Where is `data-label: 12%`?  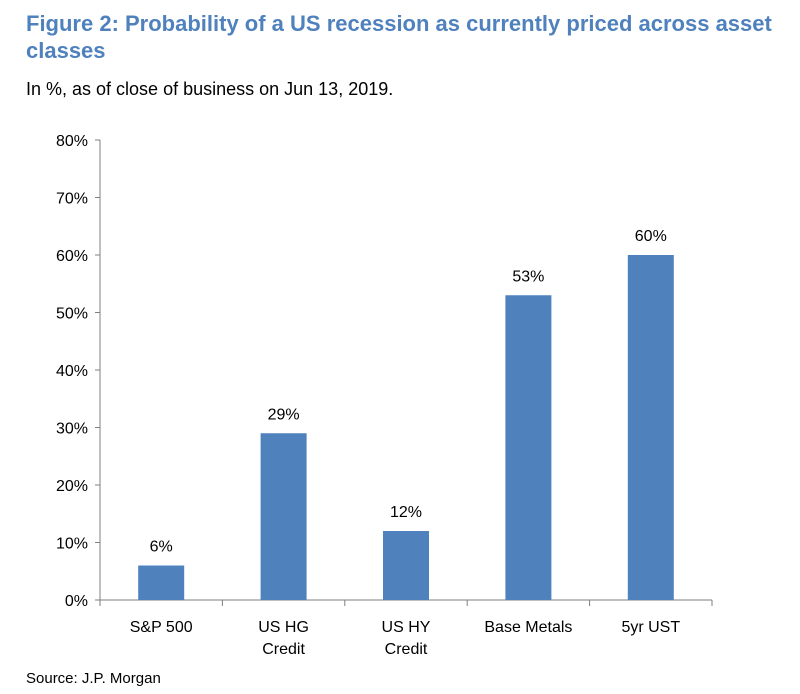
data-label: 12% is located at coordinates (406, 512).